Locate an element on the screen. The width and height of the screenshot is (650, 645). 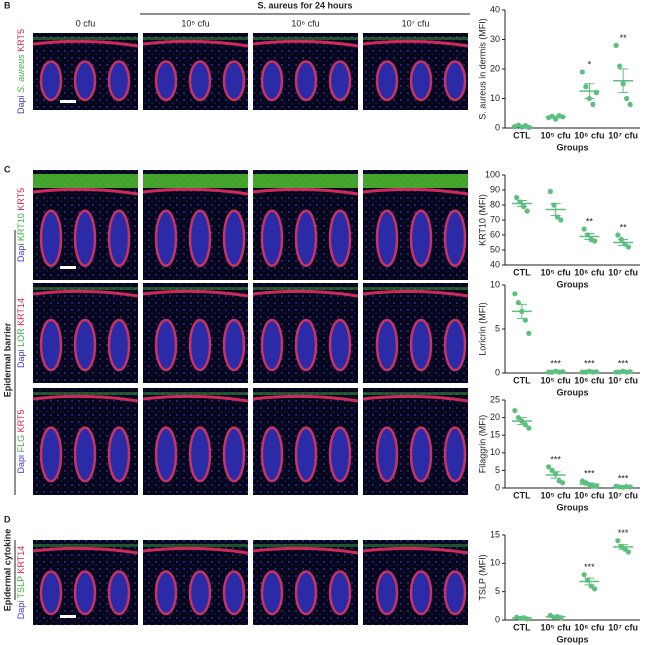
y-tick-label: 50 is located at coordinates (495, 249).